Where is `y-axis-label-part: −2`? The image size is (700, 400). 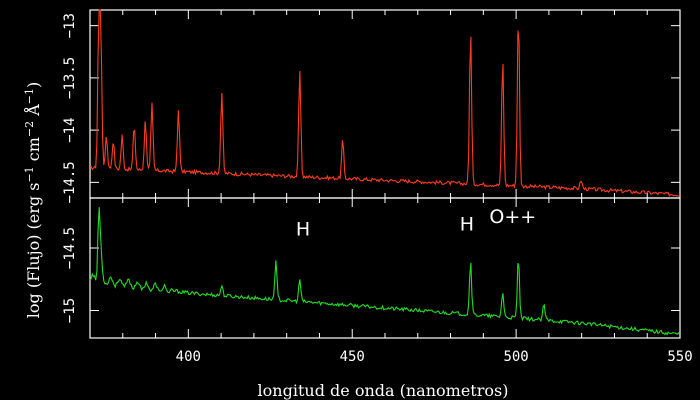 y-axis-label-part: −2 is located at coordinates (29, 129).